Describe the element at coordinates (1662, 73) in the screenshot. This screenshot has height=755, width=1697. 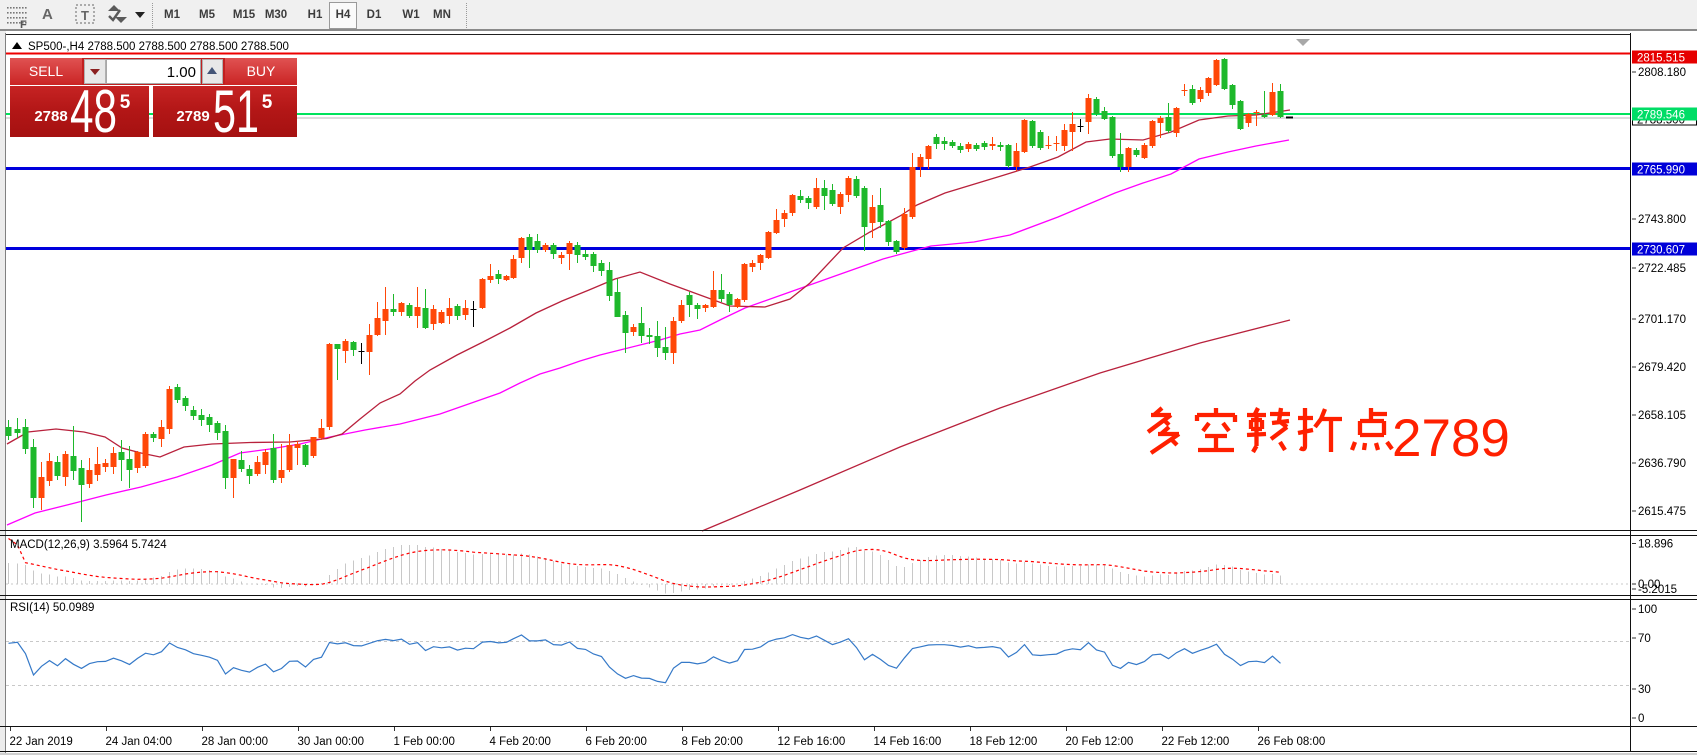
I see `svg-text: 2808.180` at that location.